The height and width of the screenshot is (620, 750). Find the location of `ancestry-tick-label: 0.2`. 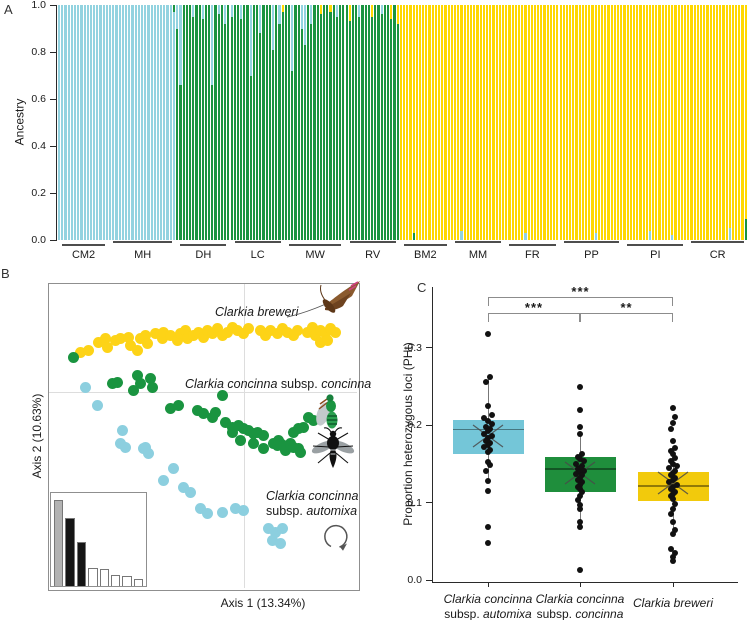

ancestry-tick-label: 0.2 is located at coordinates (38, 193).